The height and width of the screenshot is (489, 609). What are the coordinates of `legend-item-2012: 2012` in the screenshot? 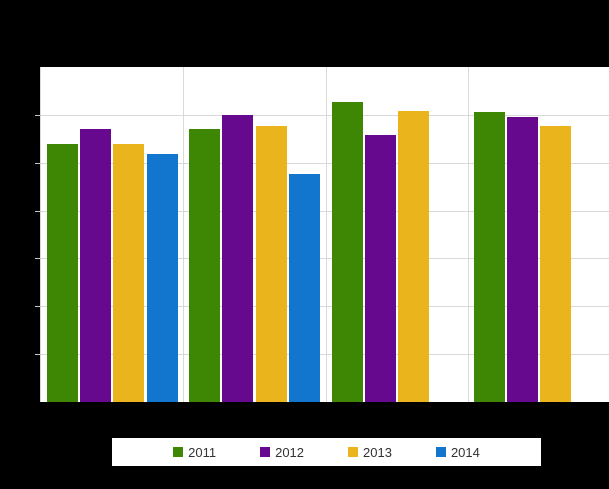 It's located at (282, 452).